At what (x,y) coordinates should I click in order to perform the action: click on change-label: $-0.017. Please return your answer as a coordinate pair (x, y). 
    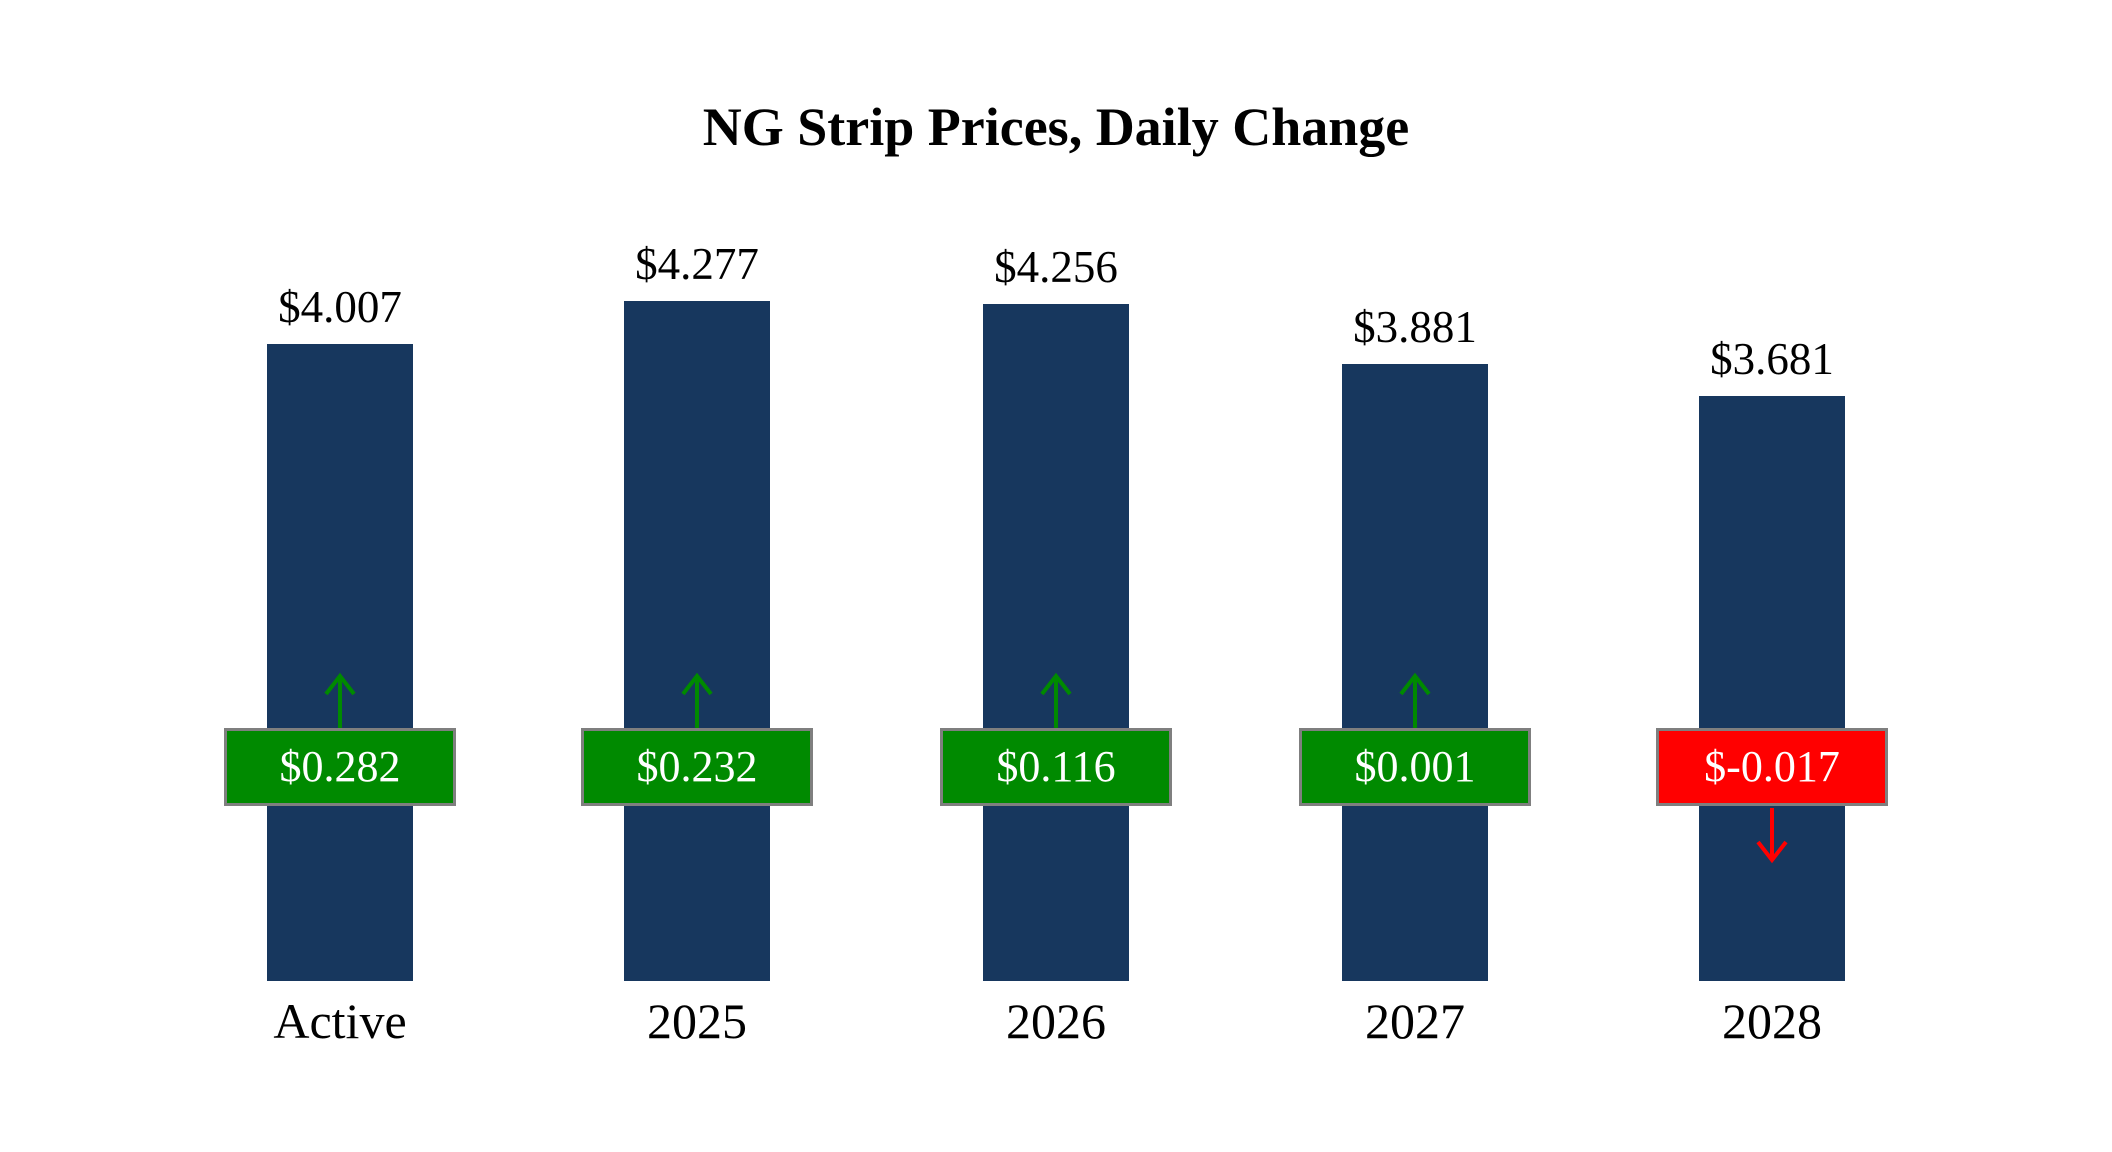
    Looking at the image, I should click on (1772, 766).